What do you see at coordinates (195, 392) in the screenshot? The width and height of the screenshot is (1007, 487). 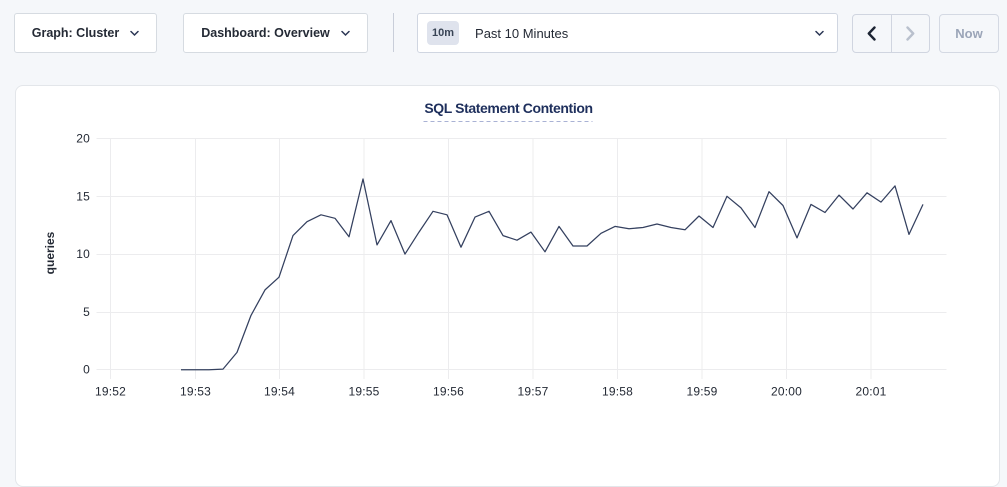 I see `svg-text: 19:53` at bounding box center [195, 392].